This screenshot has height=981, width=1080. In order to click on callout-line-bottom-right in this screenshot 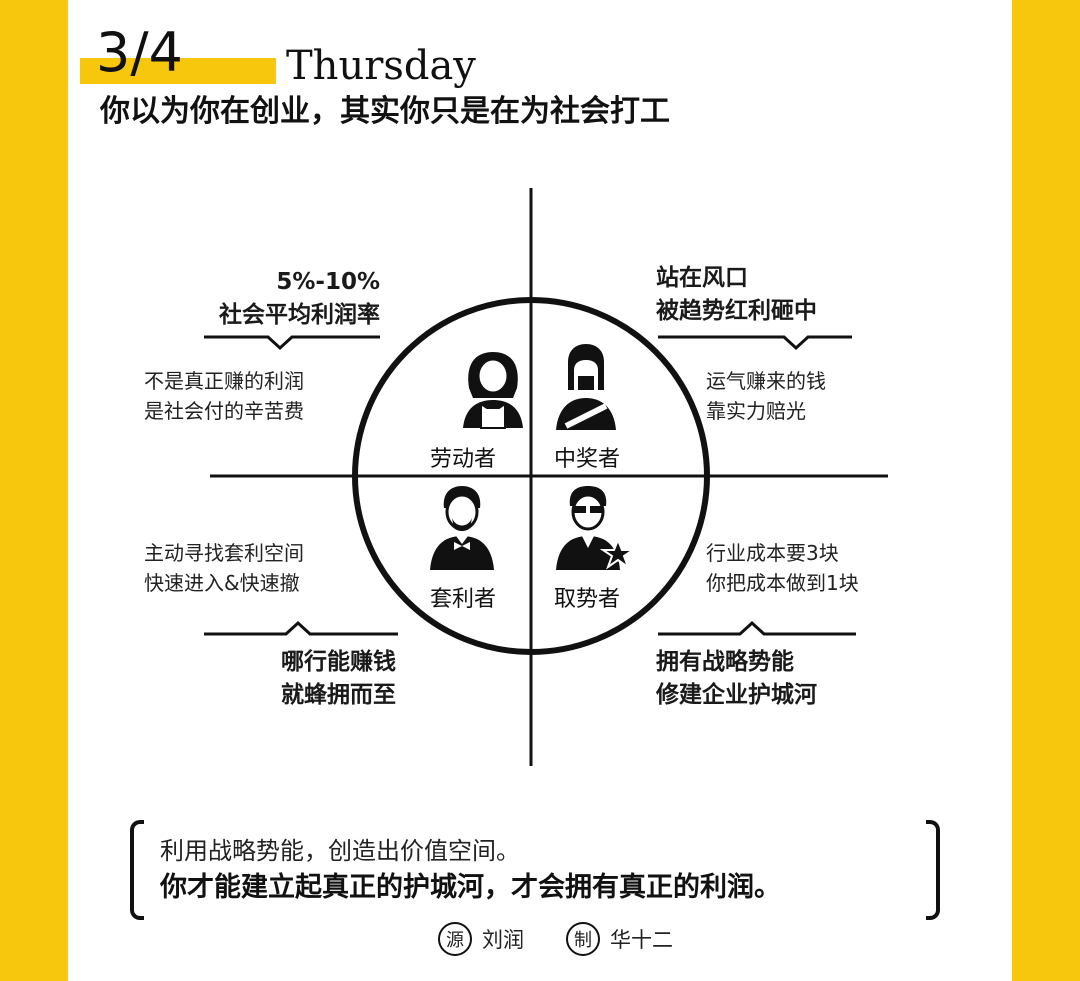, I will do `click(757, 628)`.